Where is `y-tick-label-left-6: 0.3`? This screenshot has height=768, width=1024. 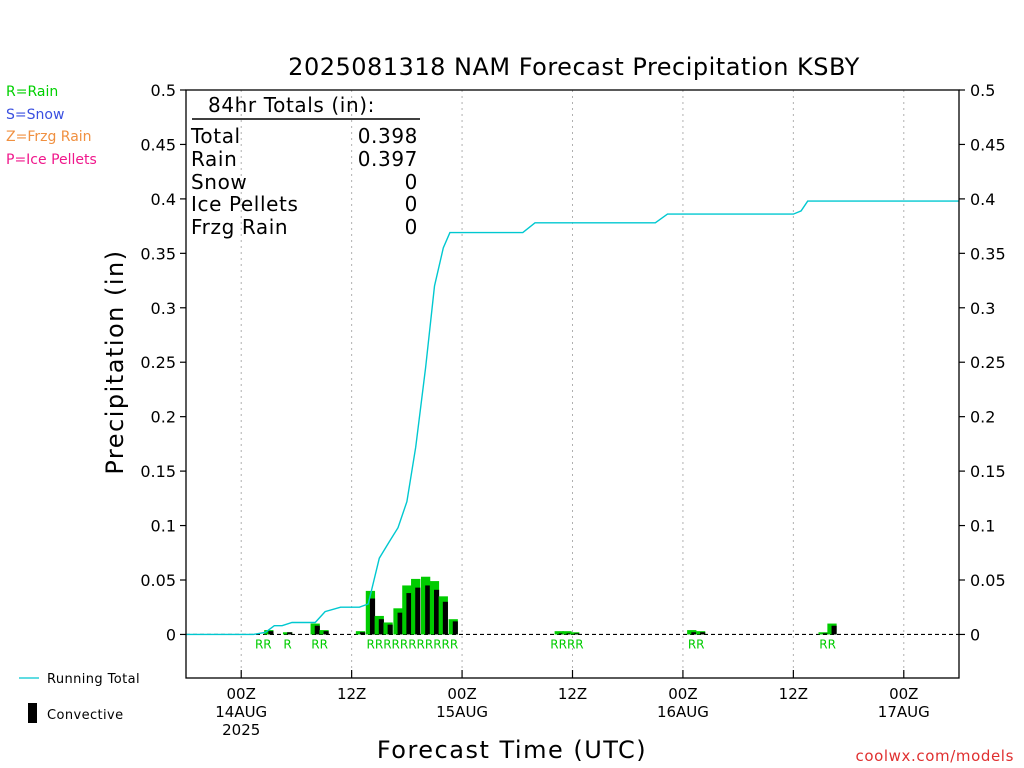
y-tick-label-left-6: 0.3 is located at coordinates (163, 308).